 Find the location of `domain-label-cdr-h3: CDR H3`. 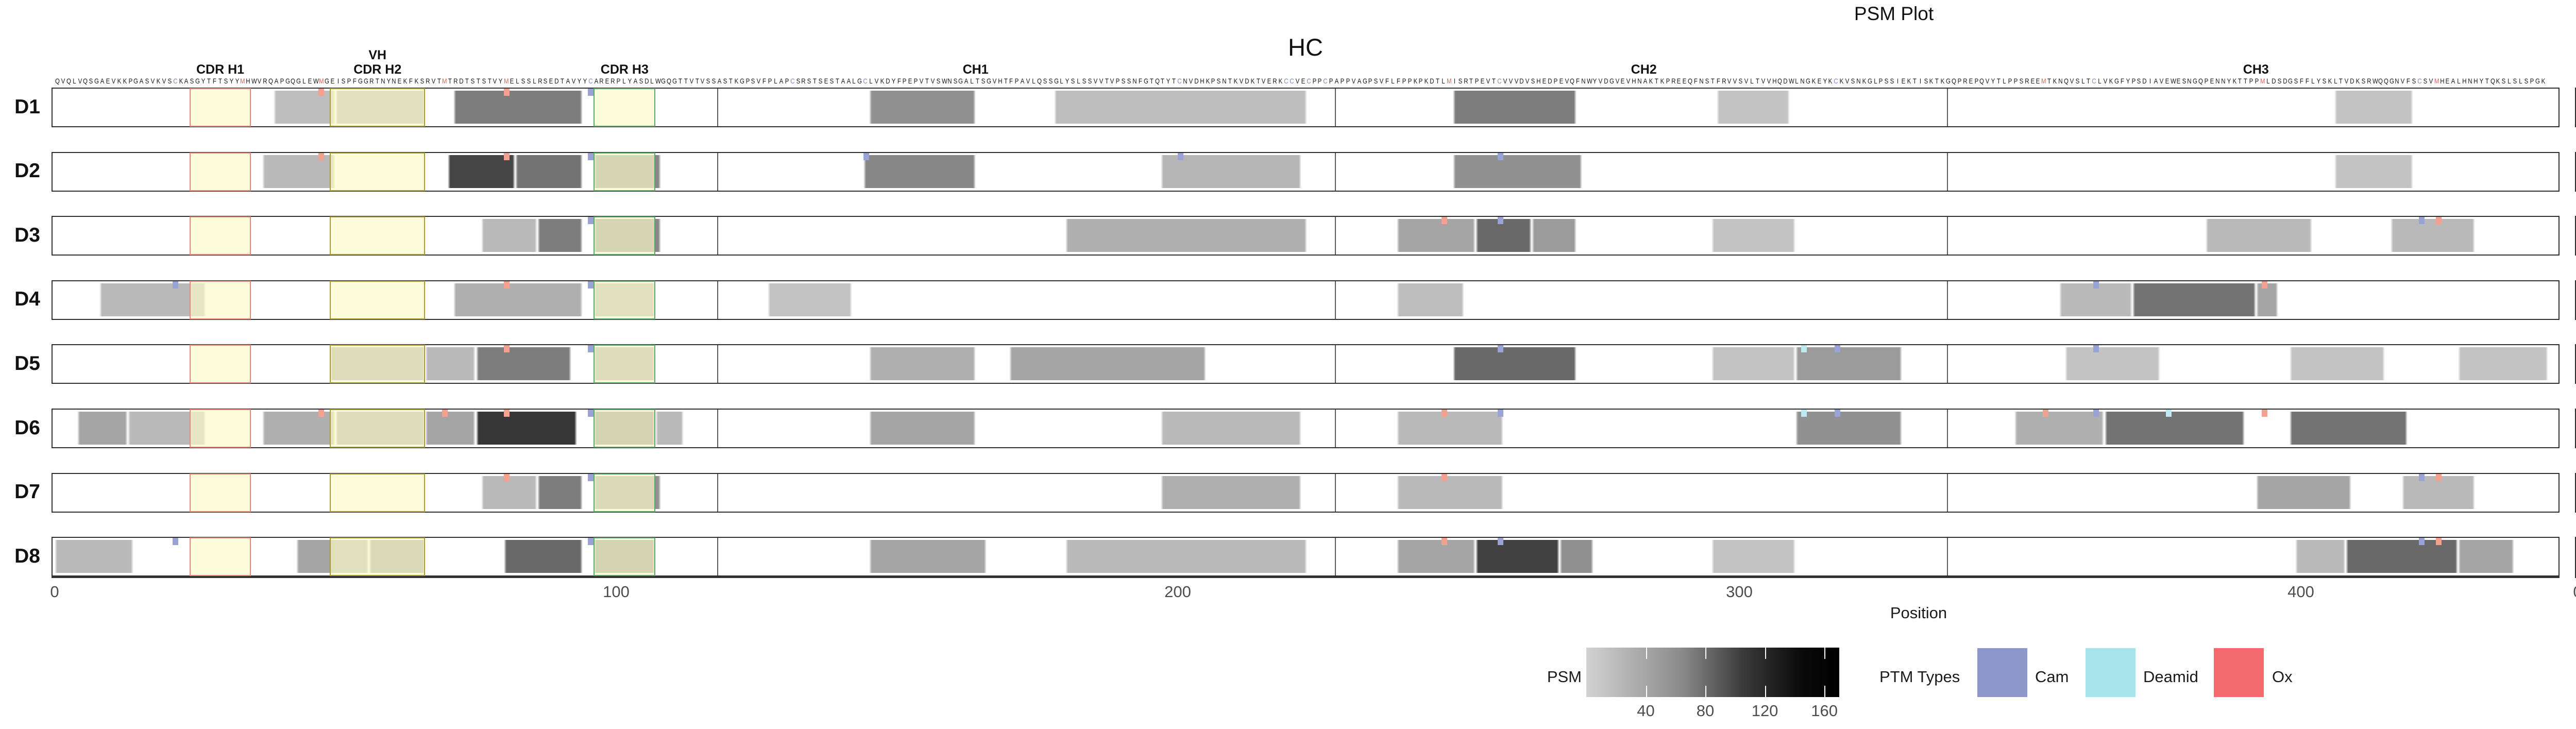

domain-label-cdr-h3: CDR H3 is located at coordinates (624, 69).